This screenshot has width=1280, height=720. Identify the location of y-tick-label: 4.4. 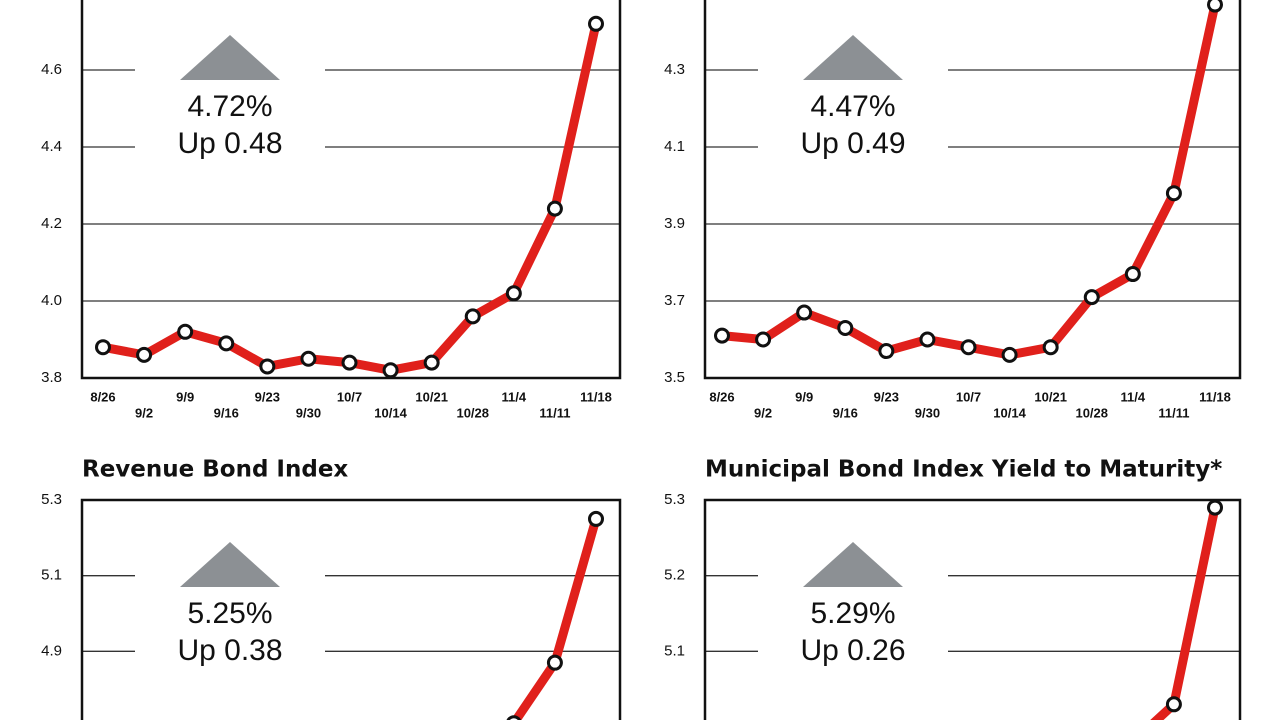
(51, 146).